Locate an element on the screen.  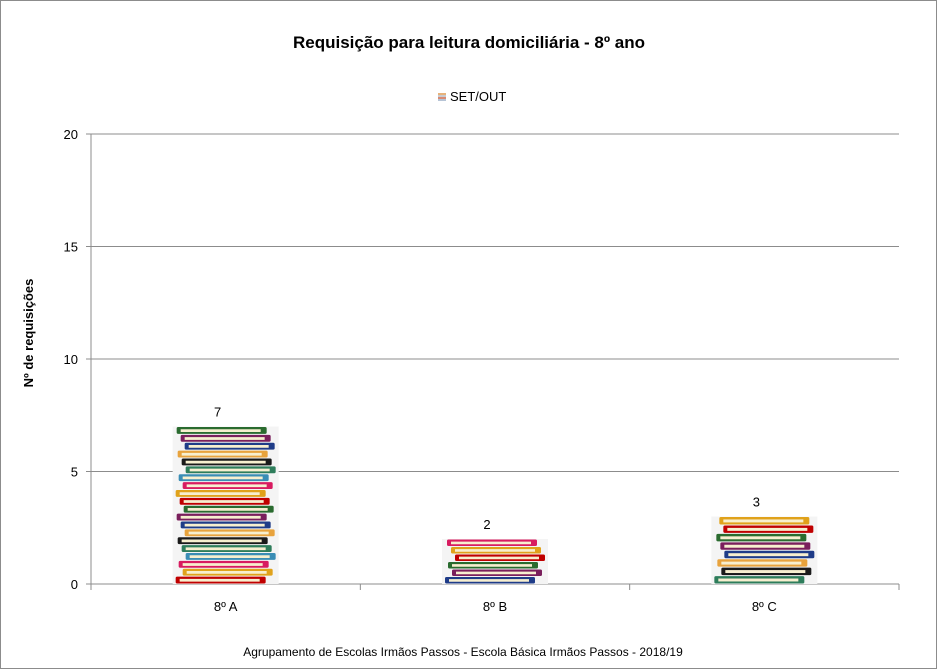
data-label: 3 is located at coordinates (756, 502).